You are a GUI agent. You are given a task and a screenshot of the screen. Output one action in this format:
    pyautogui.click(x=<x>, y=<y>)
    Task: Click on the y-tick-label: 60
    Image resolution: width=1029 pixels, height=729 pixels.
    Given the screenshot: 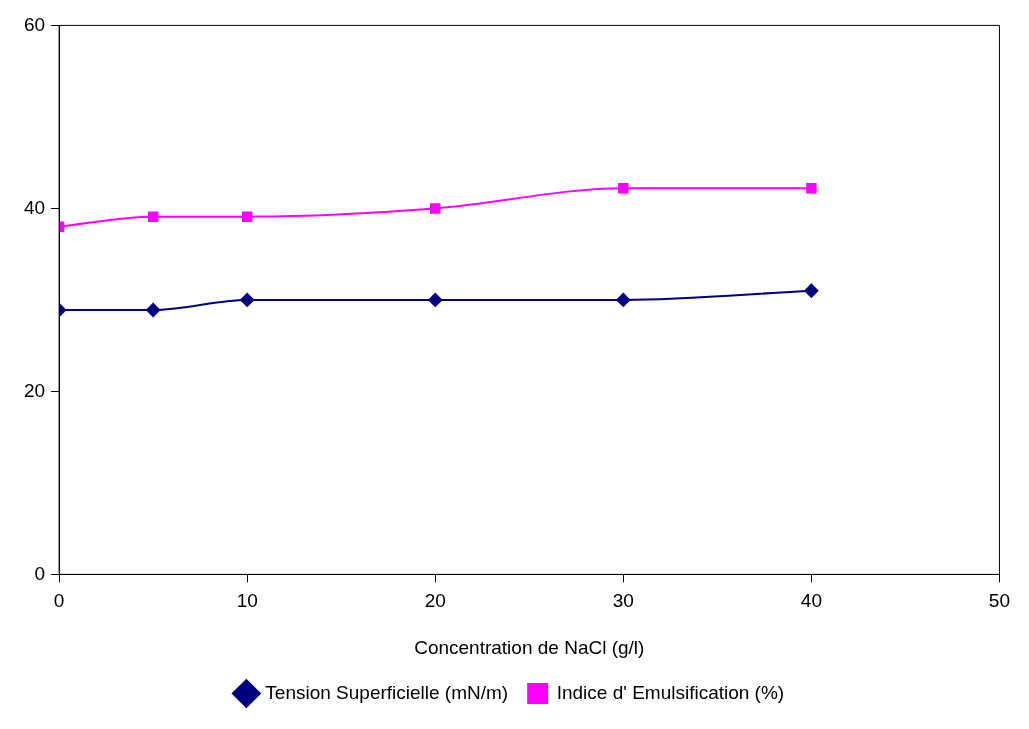 What is the action you would take?
    pyautogui.click(x=34, y=24)
    